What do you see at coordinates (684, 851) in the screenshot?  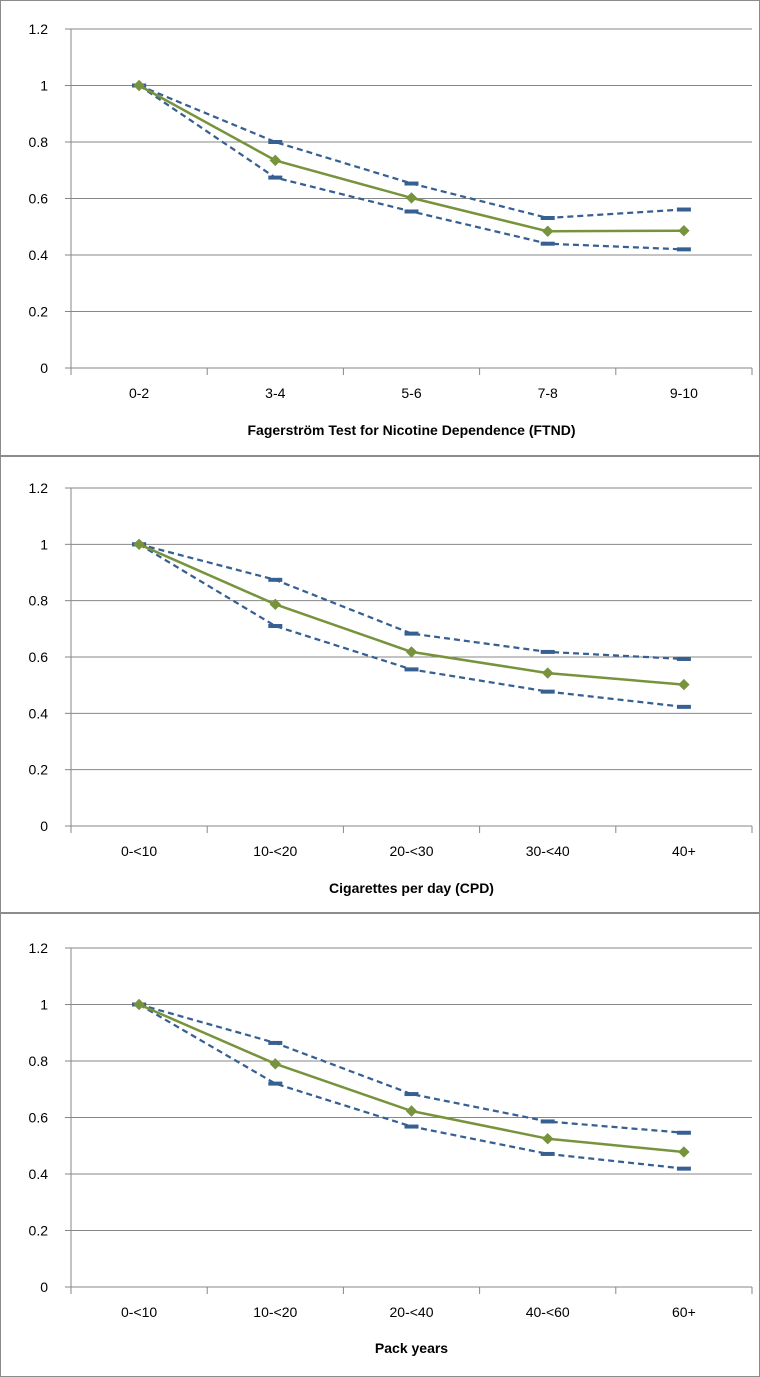 I see `x-tick-label: 40+` at bounding box center [684, 851].